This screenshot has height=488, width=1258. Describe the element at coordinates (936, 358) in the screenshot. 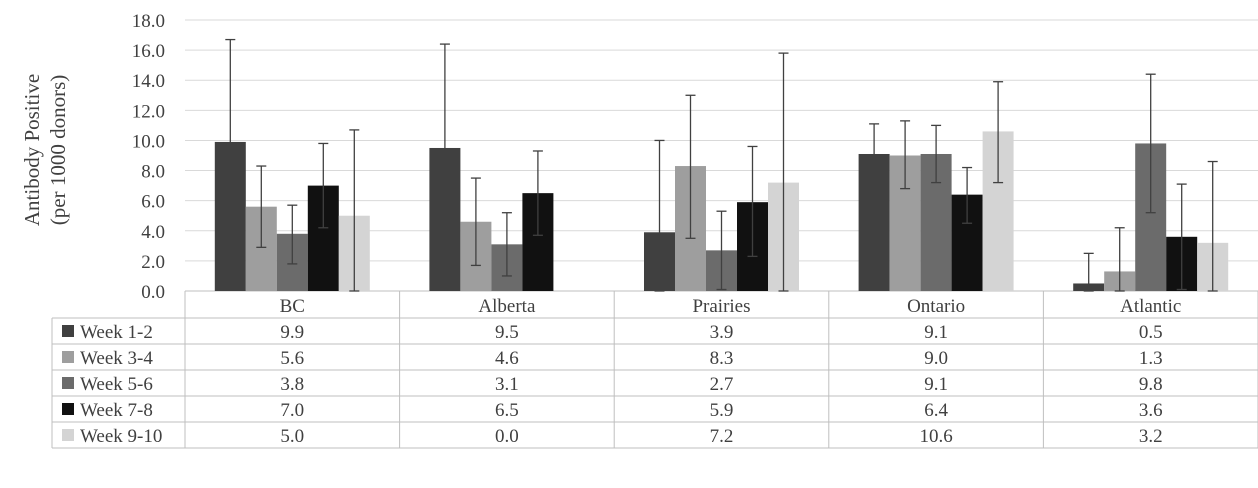

I see `table-cell-value: 9.0` at that location.